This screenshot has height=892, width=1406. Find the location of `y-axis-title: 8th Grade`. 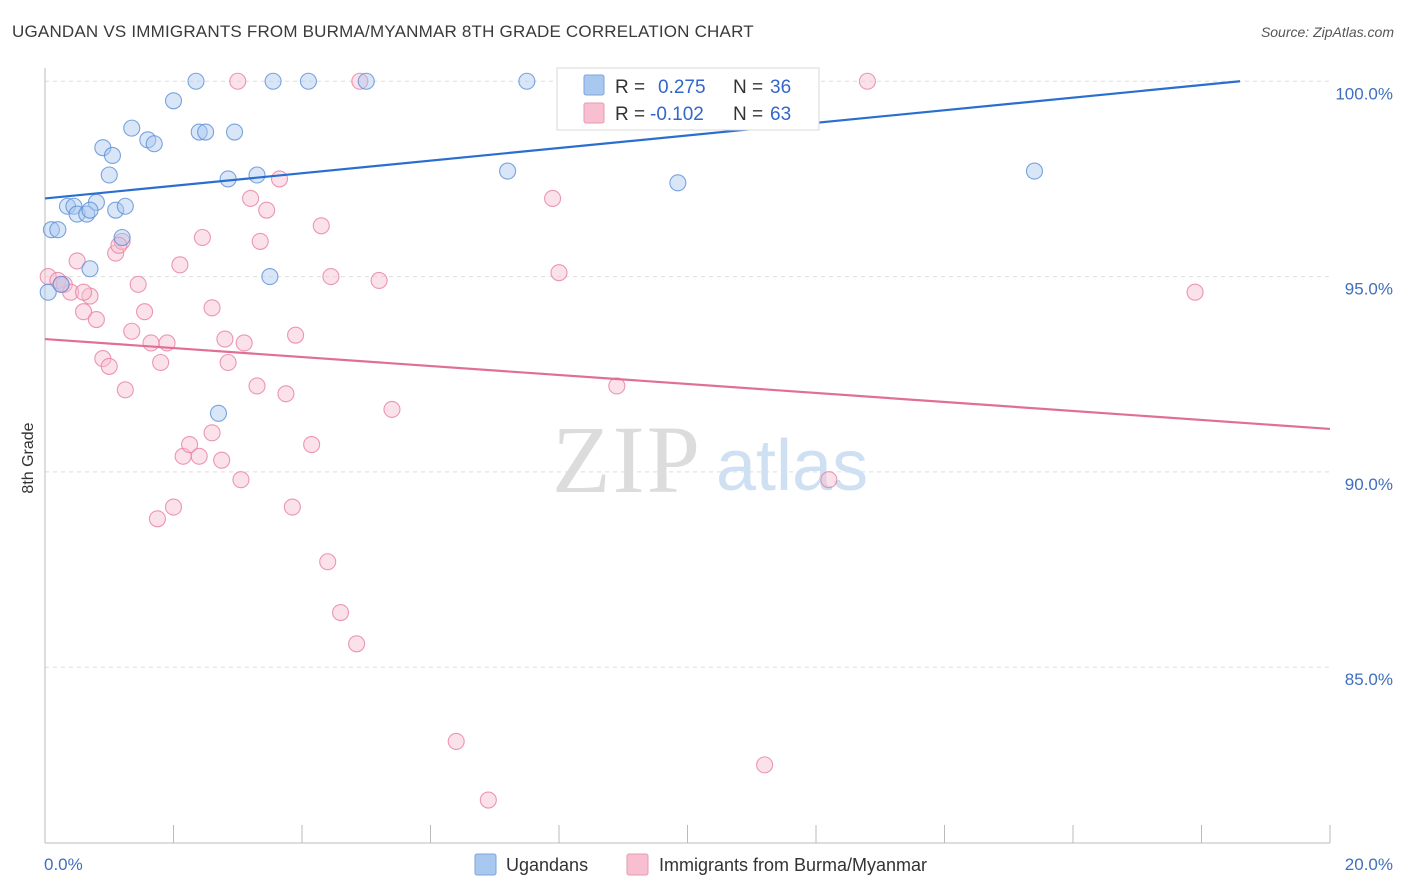

y-axis-title: 8th Grade is located at coordinates (28, 457).